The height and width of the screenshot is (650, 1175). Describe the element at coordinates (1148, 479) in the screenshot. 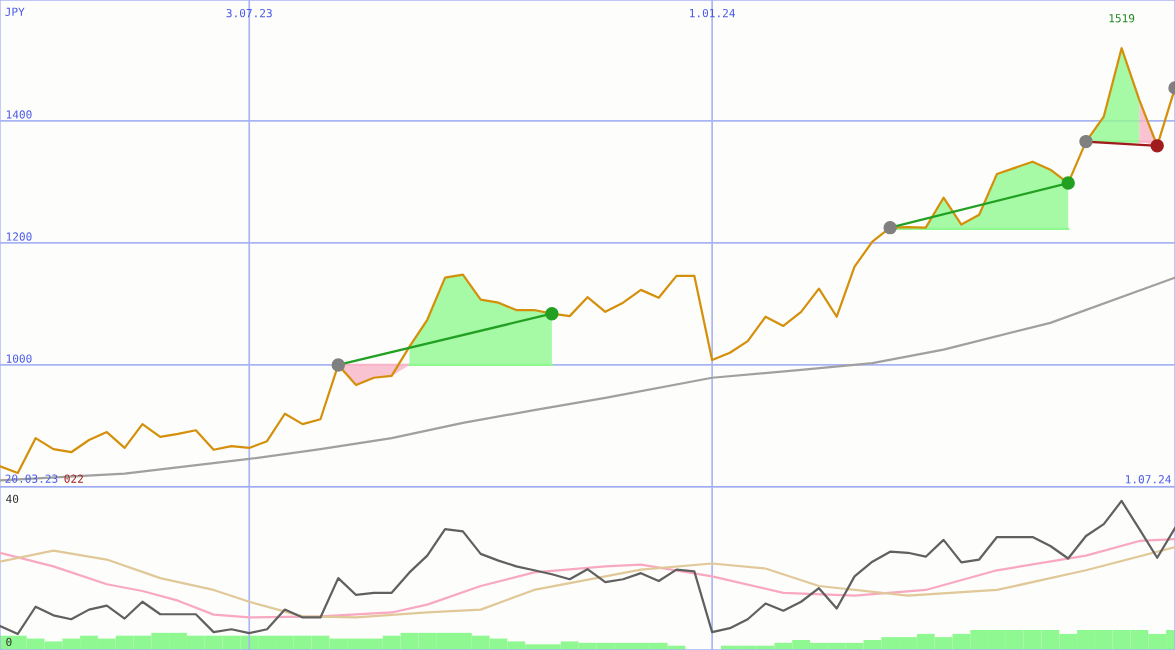

I see `annotation: 1.07.24` at that location.